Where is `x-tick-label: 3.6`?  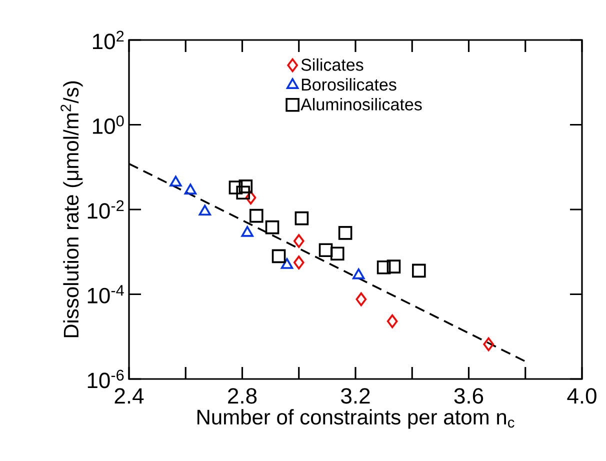 x-tick-label: 3.6 is located at coordinates (469, 396).